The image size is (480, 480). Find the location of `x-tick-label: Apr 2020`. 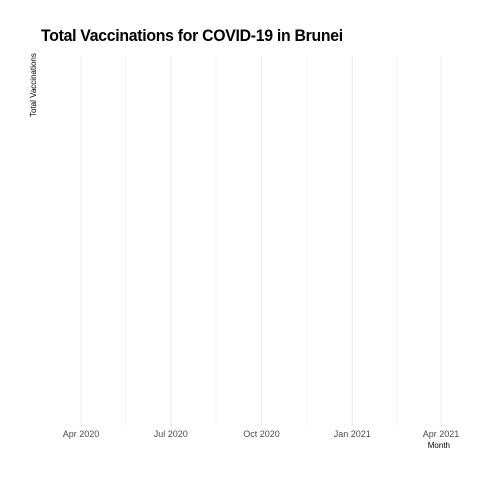

x-tick-label: Apr 2020 is located at coordinates (81, 434).